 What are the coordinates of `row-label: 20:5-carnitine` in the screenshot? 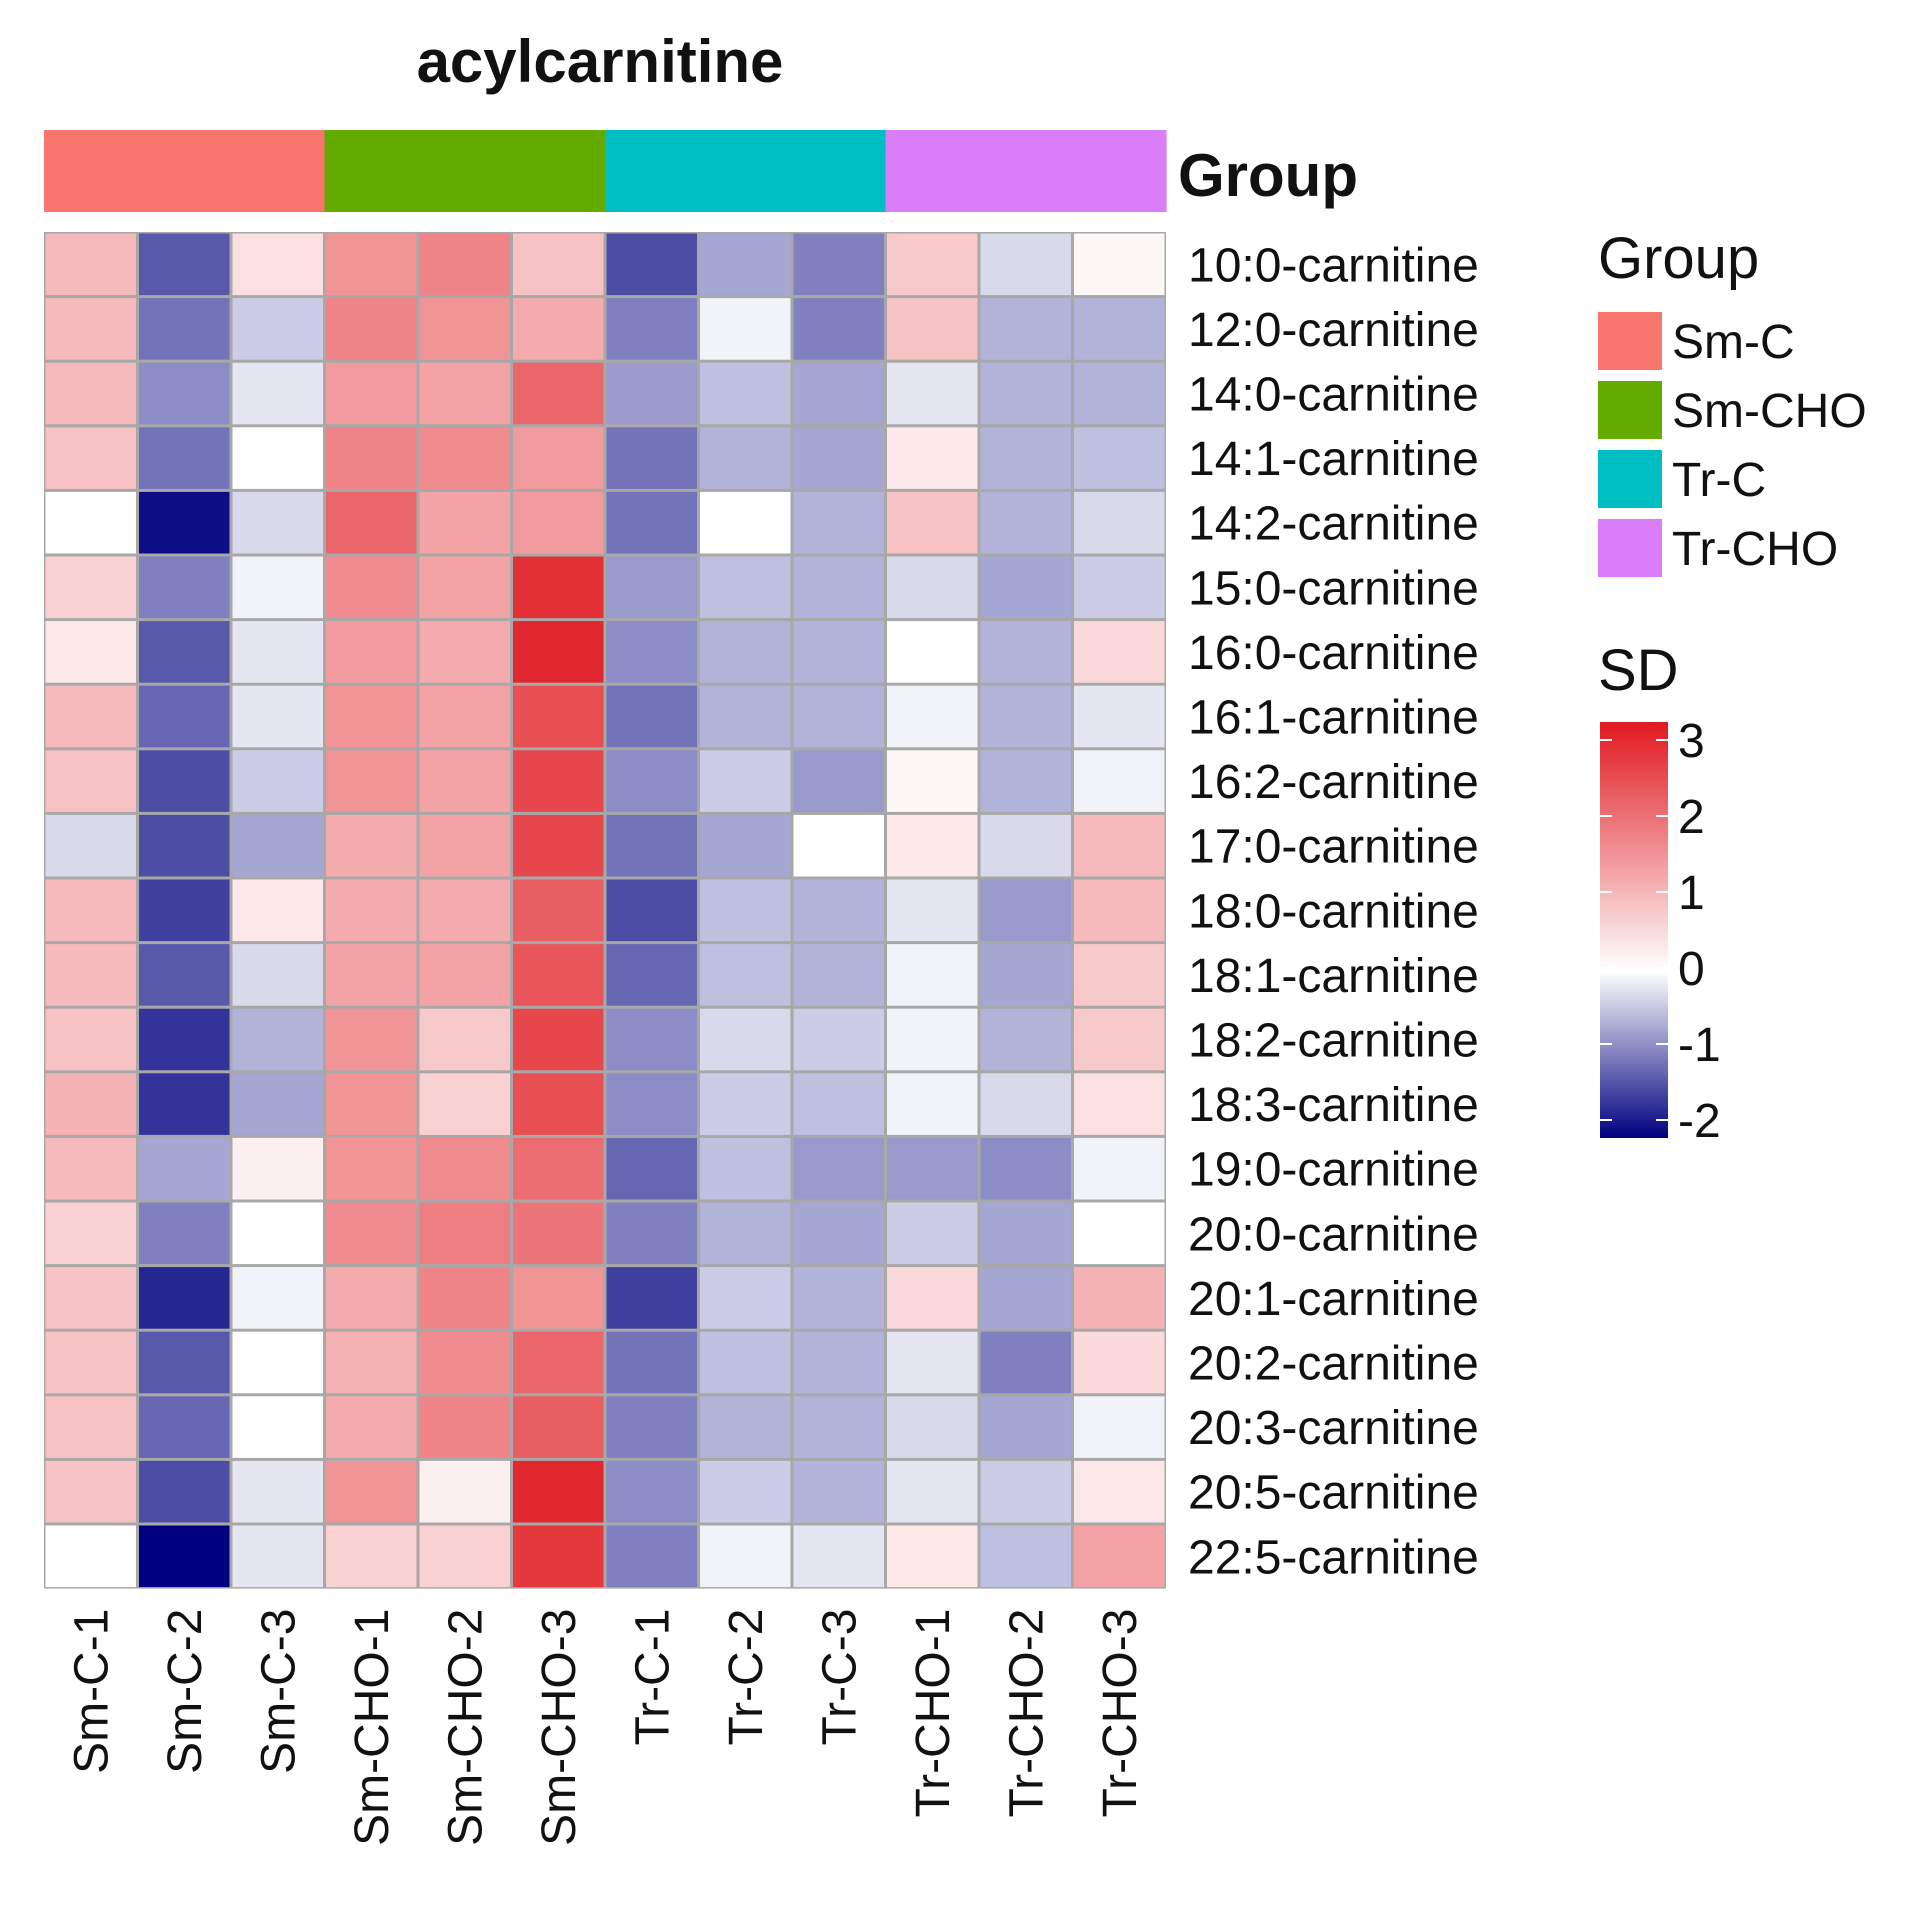 It's located at (1333, 1493).